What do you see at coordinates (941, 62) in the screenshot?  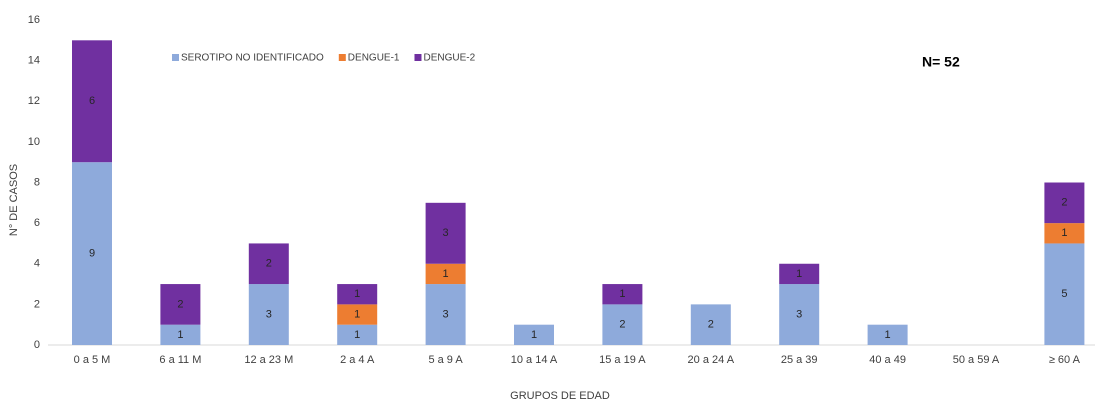 I see `annotation: N= 52` at bounding box center [941, 62].